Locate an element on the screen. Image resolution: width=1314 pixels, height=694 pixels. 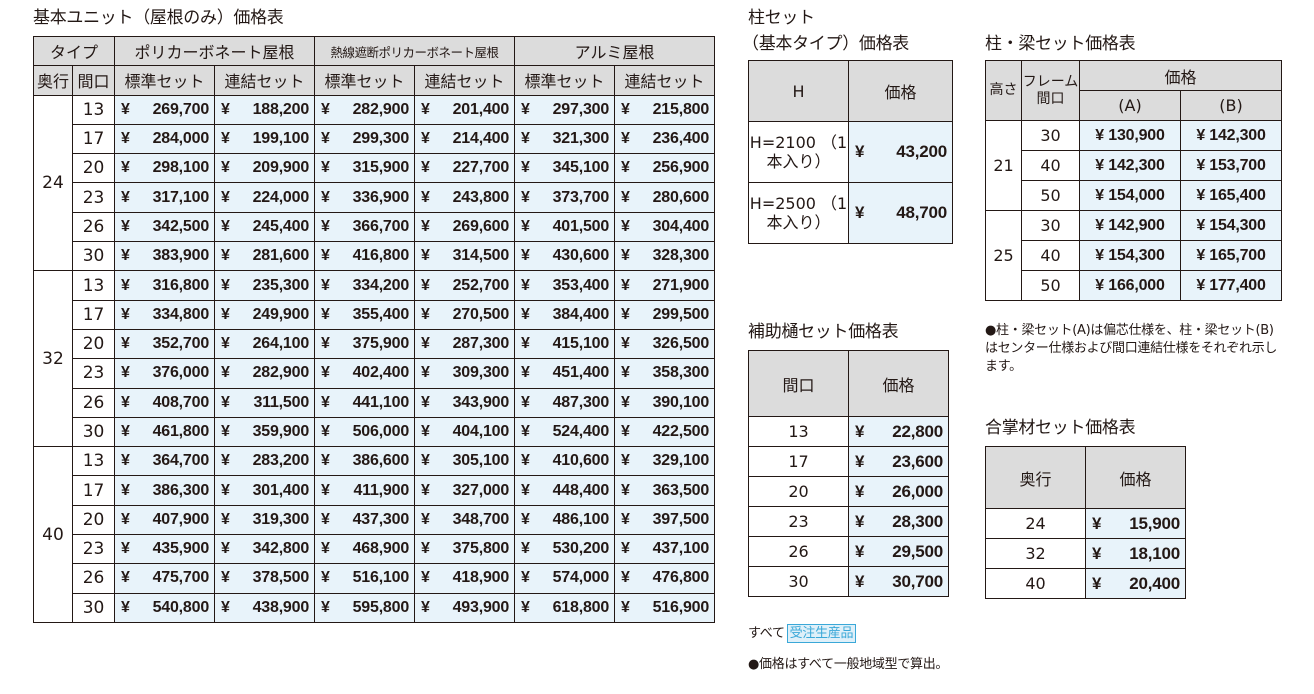
price-value: 435,900 is located at coordinates (181, 549).